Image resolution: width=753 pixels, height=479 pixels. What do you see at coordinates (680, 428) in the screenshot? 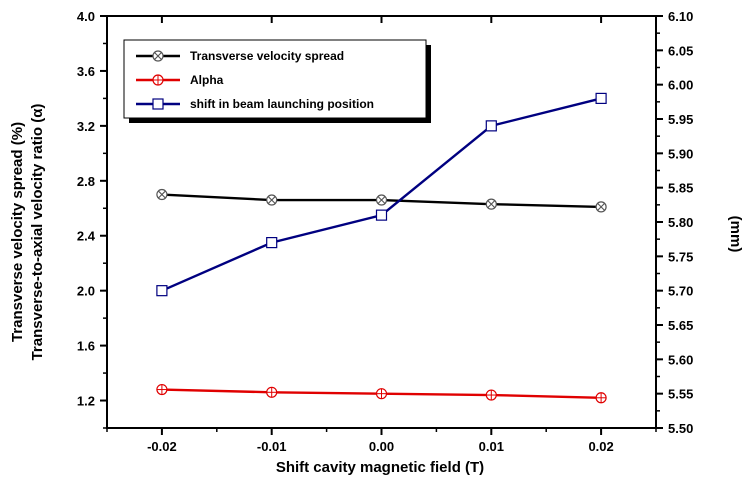
I see `y-right-tick-label: 5.50` at bounding box center [680, 428].